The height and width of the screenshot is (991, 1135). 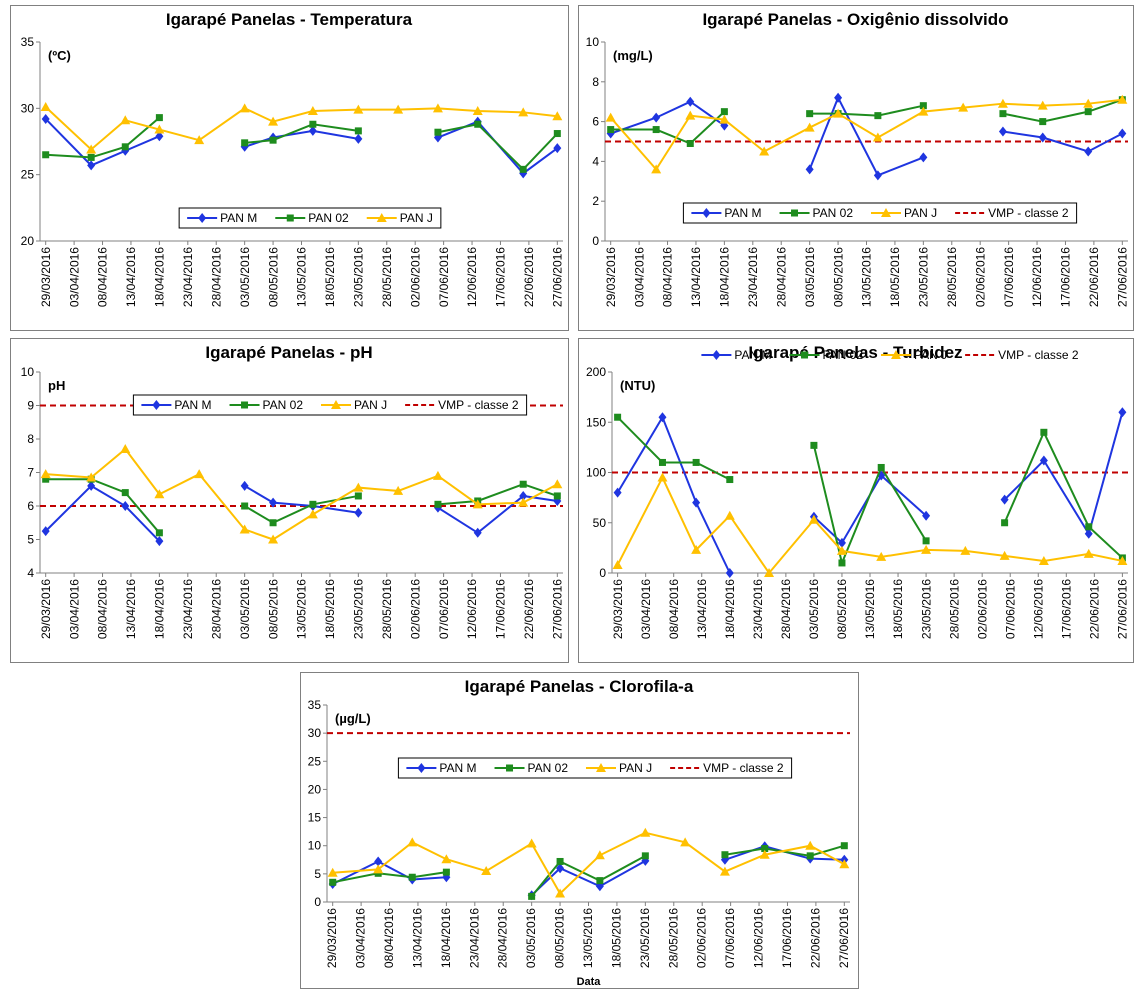 What do you see at coordinates (579, 686) in the screenshot?
I see `chart-title: Igarapé Panelas - Clorofila-a` at bounding box center [579, 686].